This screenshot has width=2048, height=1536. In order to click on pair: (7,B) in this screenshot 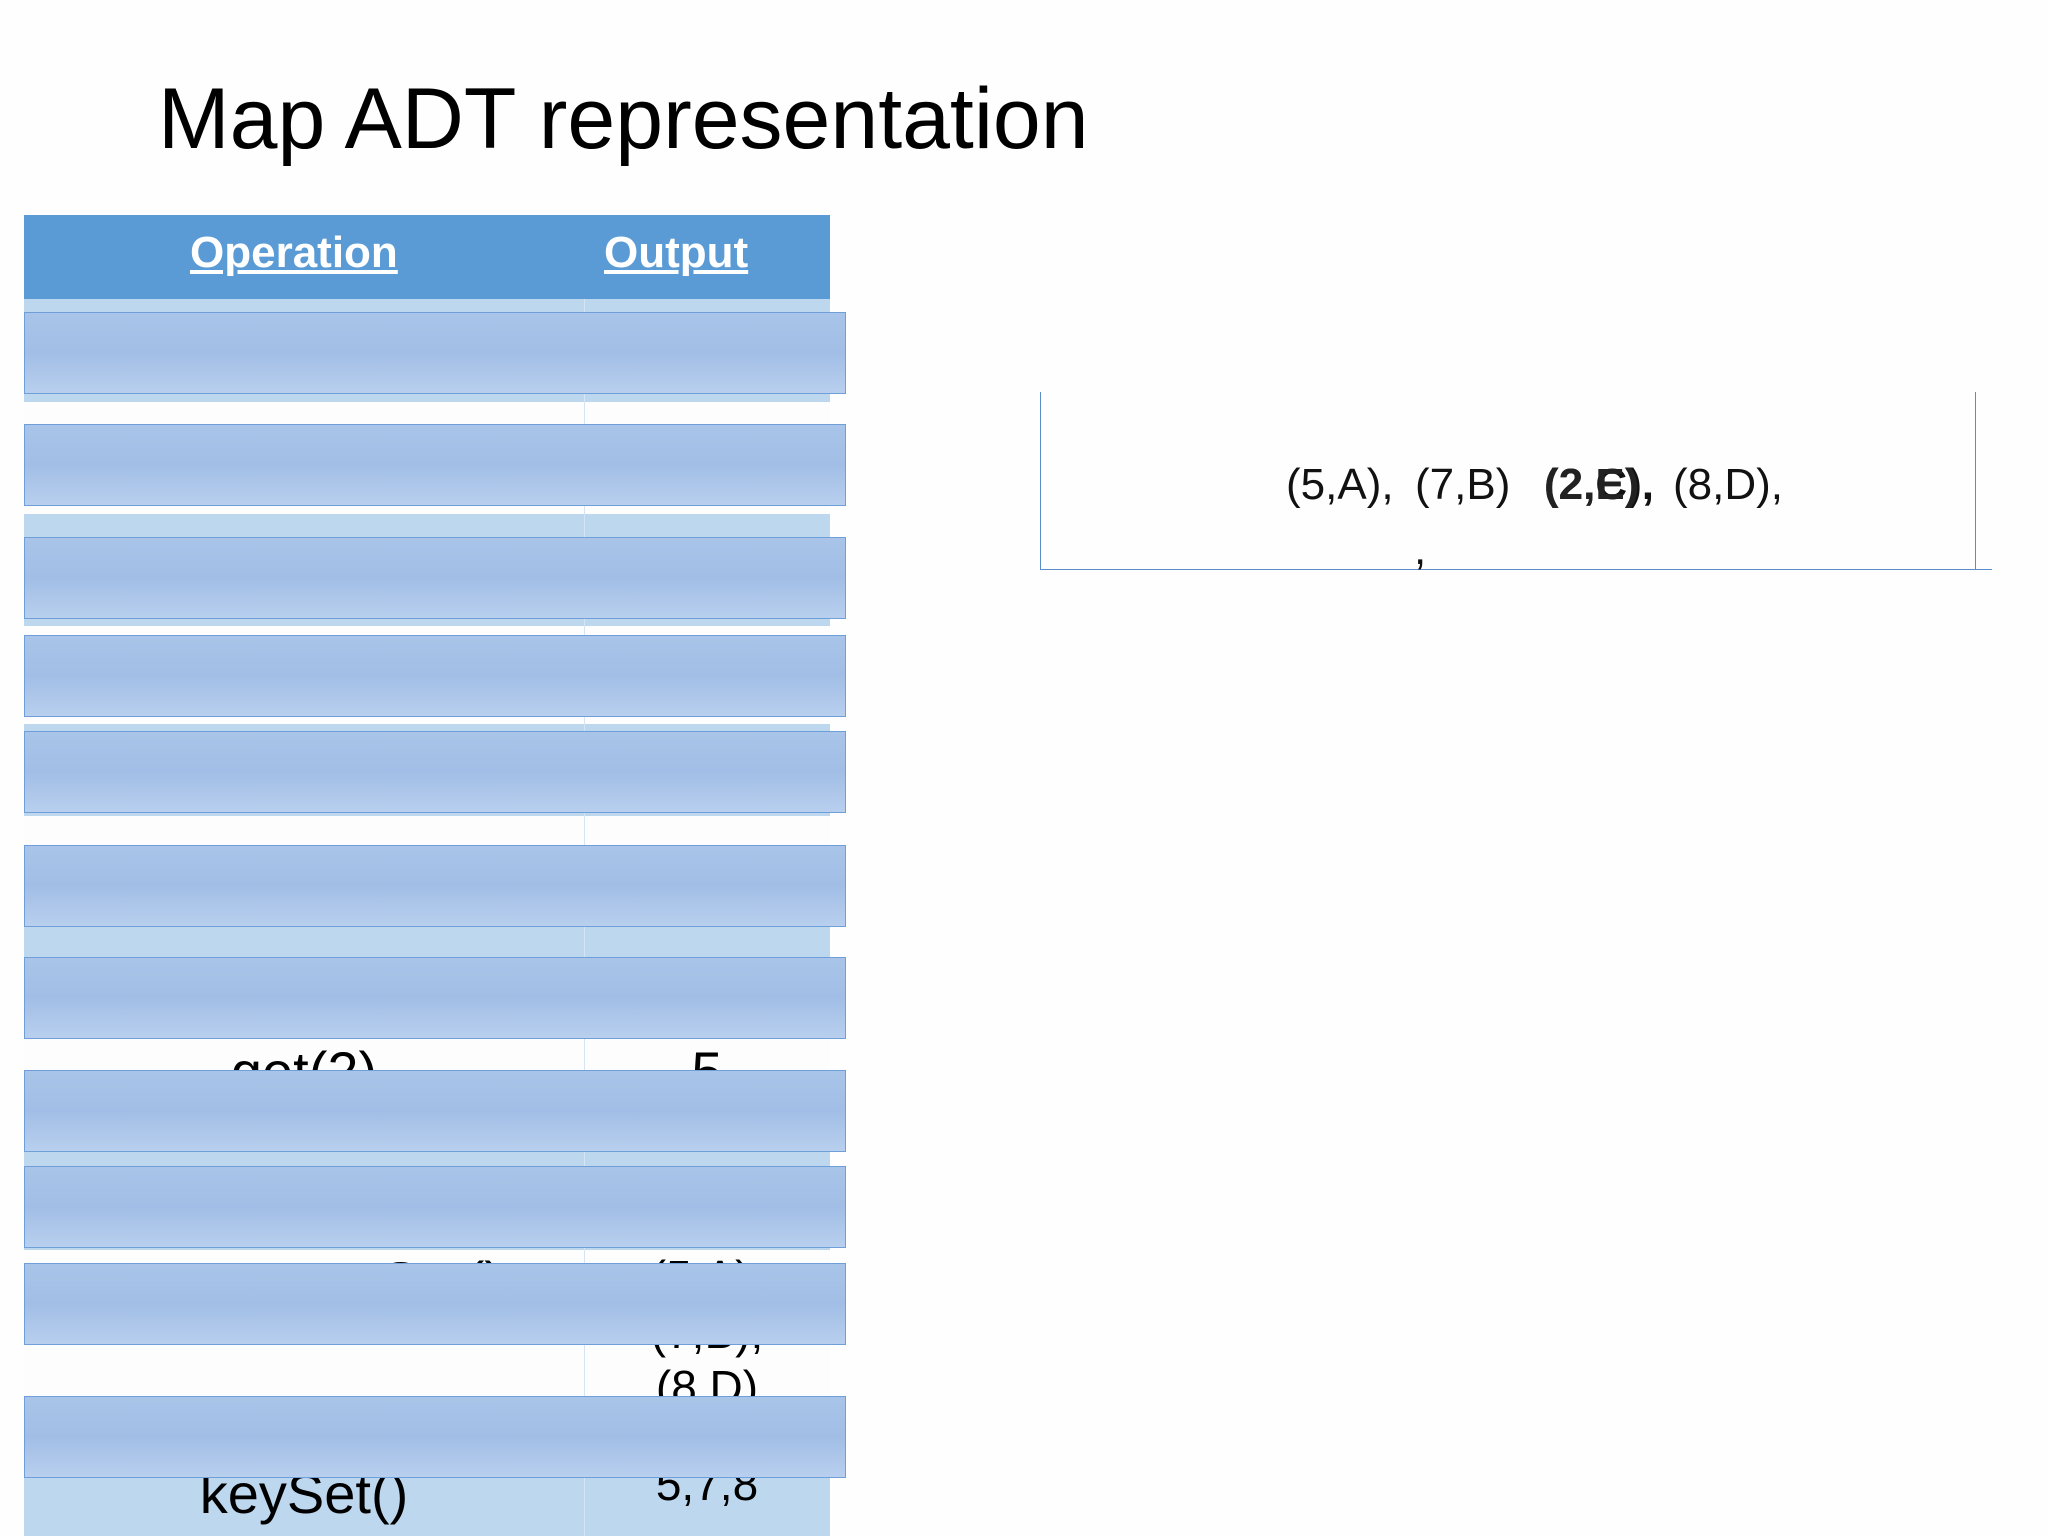, I will do `click(1463, 484)`.